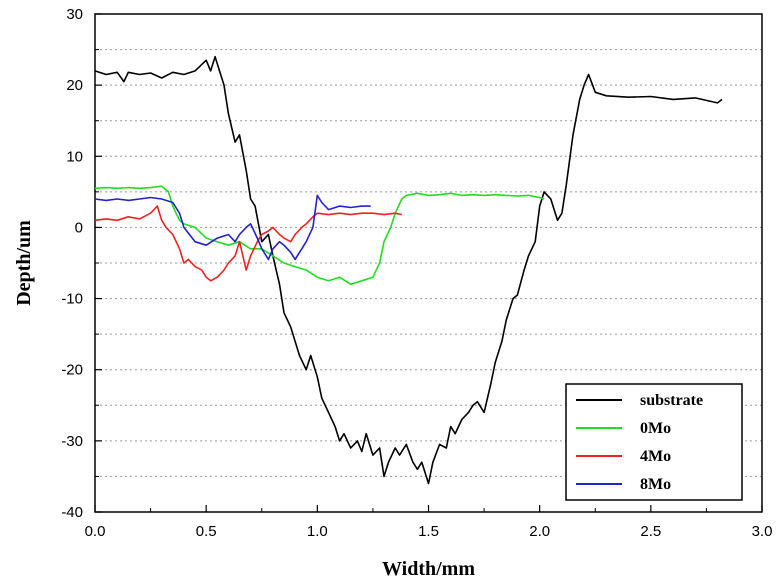 This screenshot has width=777, height=584. What do you see at coordinates (74, 156) in the screenshot?
I see `y-tick-label: 10` at bounding box center [74, 156].